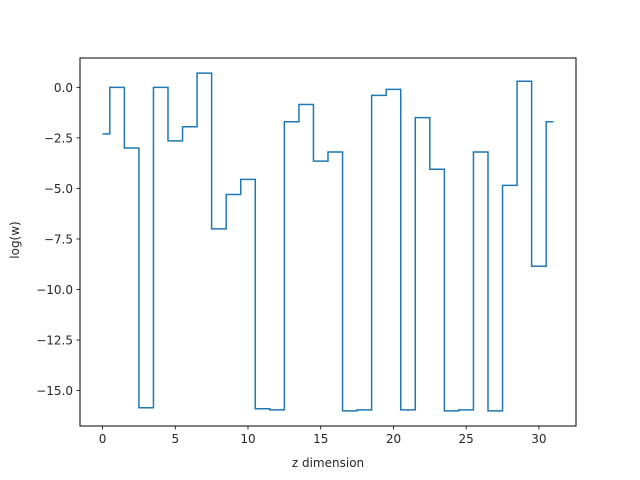 Image resolution: width=640 pixels, height=480 pixels. Describe the element at coordinates (54, 391) in the screenshot. I see `y-tick-label: −15.0` at that location.